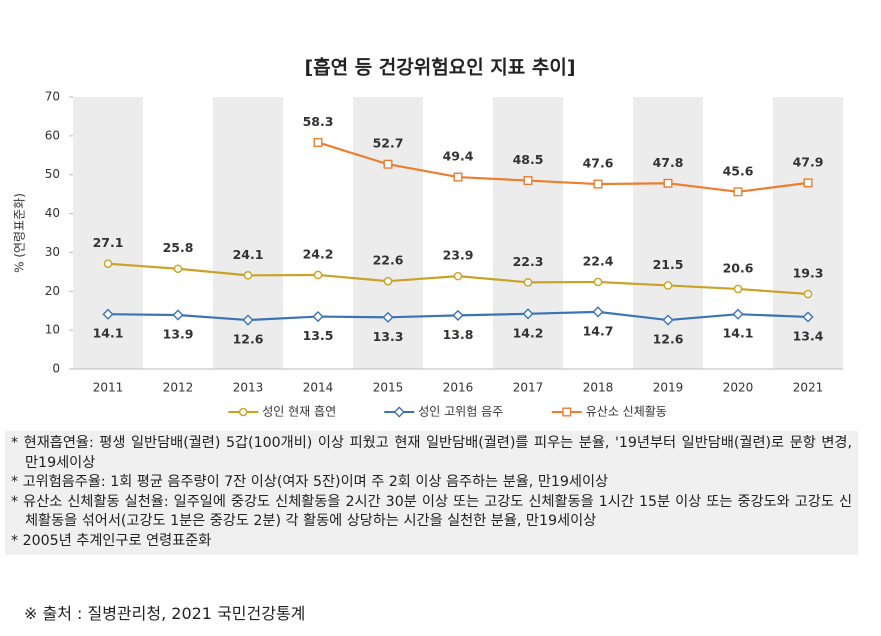 The height and width of the screenshot is (636, 881). What do you see at coordinates (318, 335) in the screenshot?
I see `data-label: 13.5` at bounding box center [318, 335].